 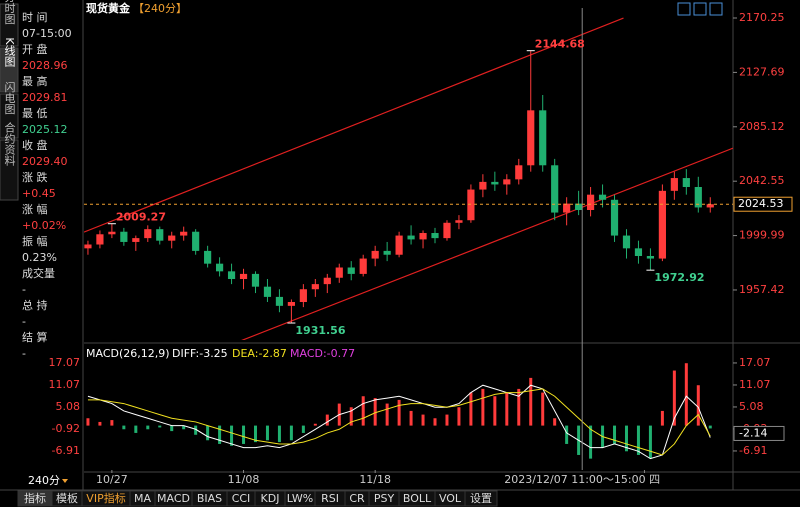 What do you see at coordinates (35, 498) in the screenshot?
I see `bottom-tab-label: 指标` at bounding box center [35, 498].